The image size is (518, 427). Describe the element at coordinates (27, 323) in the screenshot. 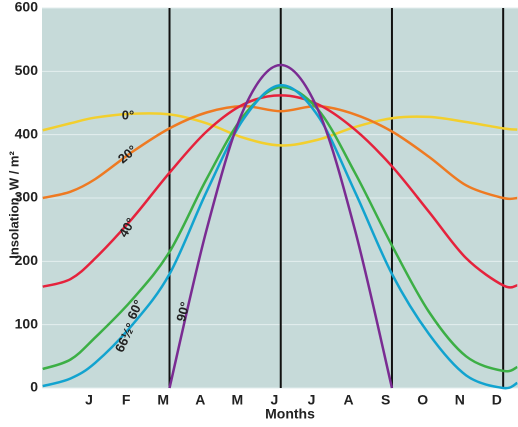

I see `y-tick-label: 100` at that location.